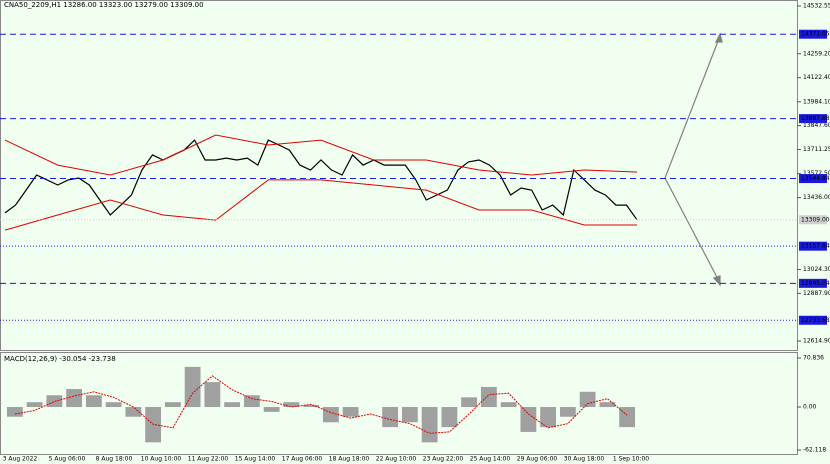  Describe the element at coordinates (814, 450) in the screenshot. I see `y-tick-label: -62.118` at that location.